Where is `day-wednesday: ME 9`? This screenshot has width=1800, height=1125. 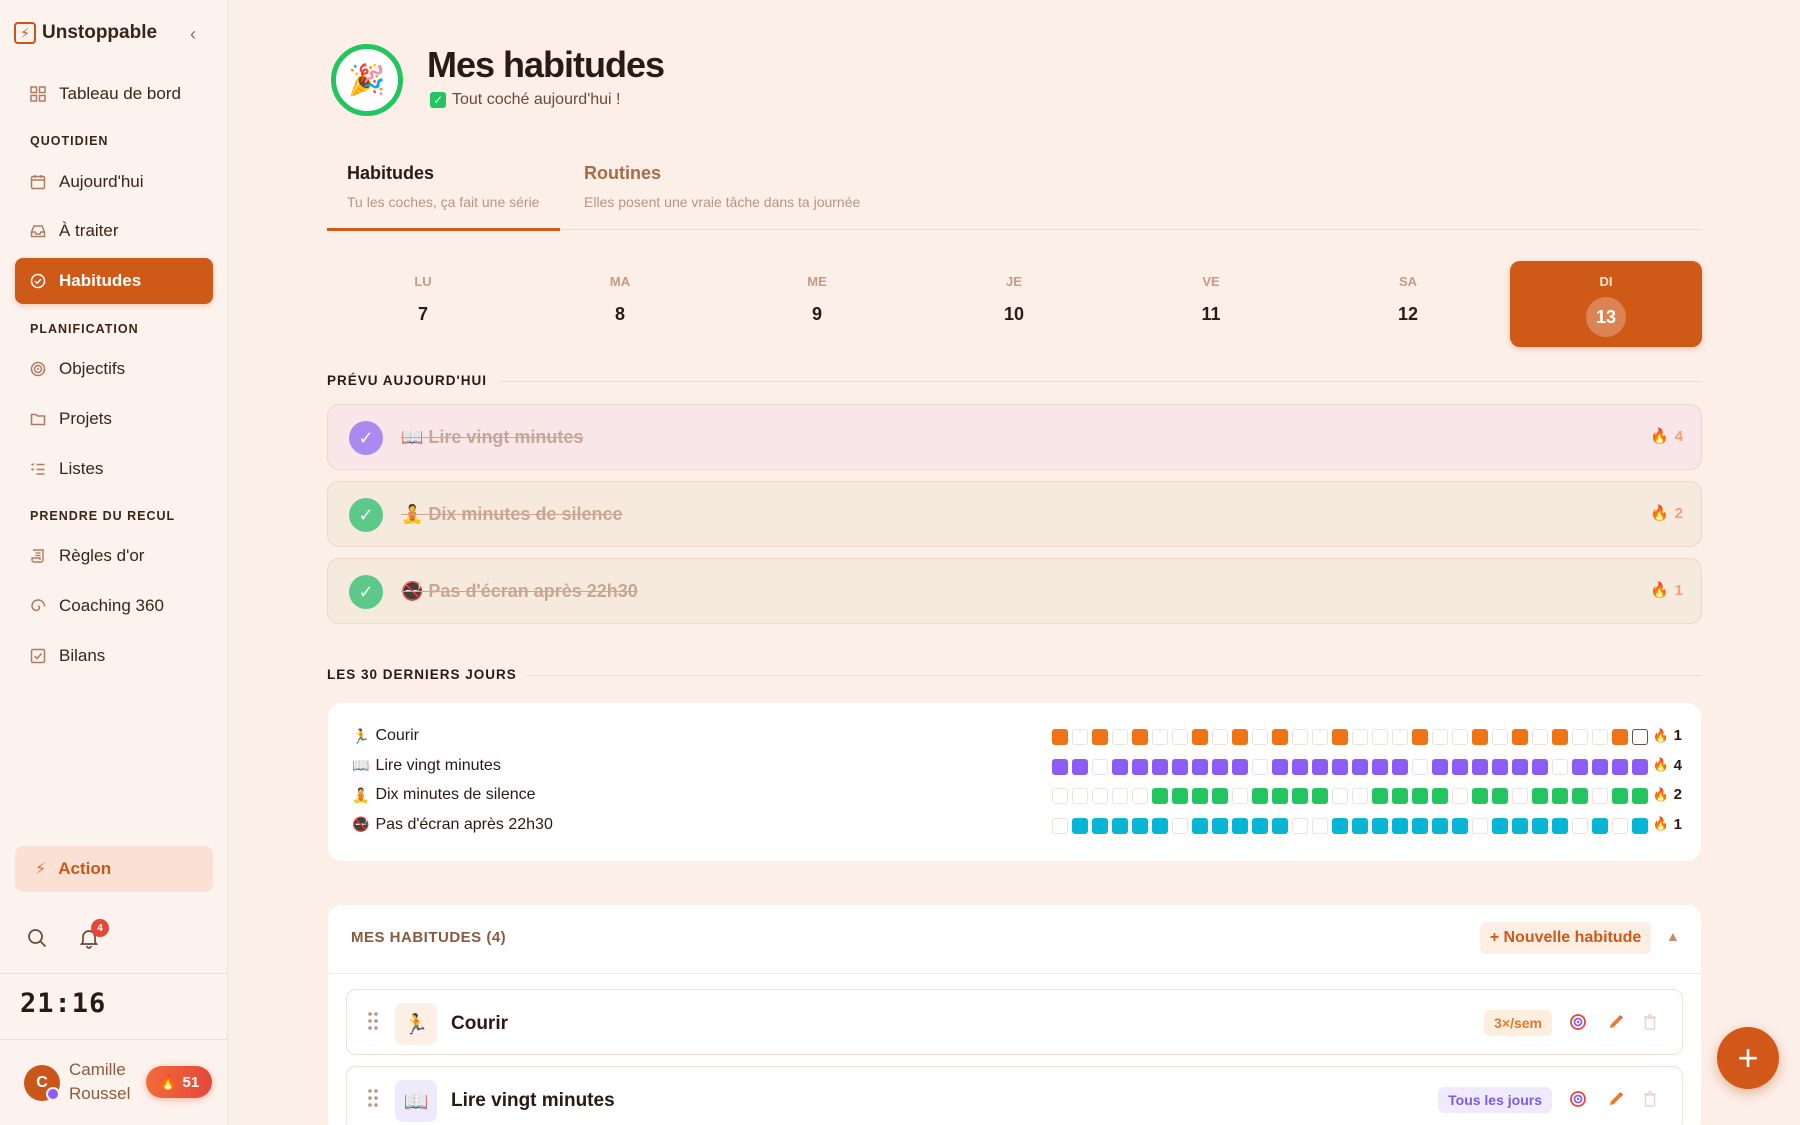
day-wednesday: ME 9 is located at coordinates (817, 304).